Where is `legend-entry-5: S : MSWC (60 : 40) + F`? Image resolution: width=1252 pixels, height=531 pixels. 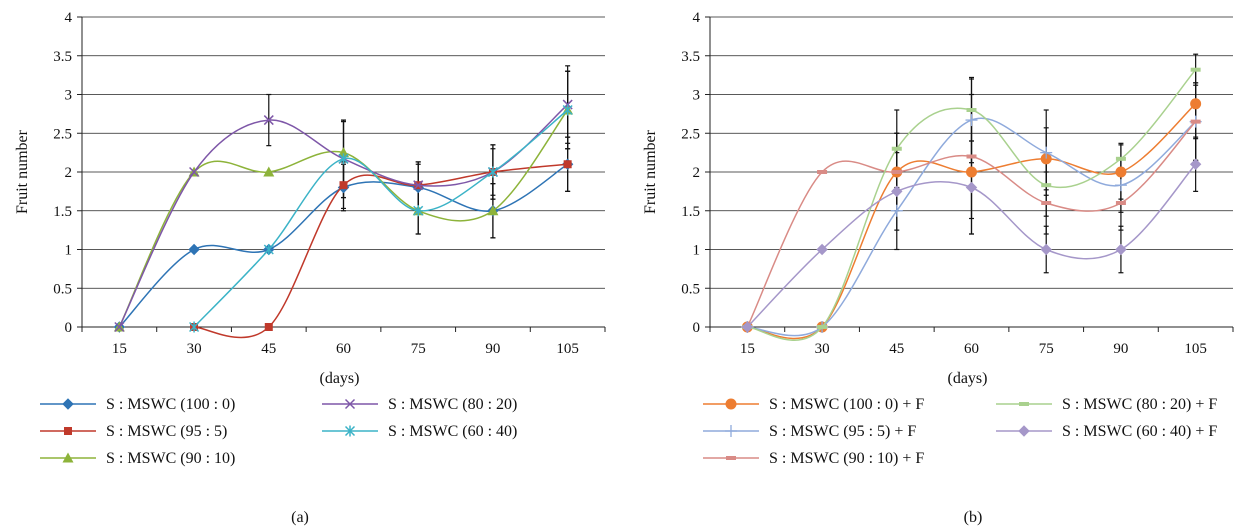
legend-entry-5: S : MSWC (60 : 40) + F is located at coordinates (1106, 431).